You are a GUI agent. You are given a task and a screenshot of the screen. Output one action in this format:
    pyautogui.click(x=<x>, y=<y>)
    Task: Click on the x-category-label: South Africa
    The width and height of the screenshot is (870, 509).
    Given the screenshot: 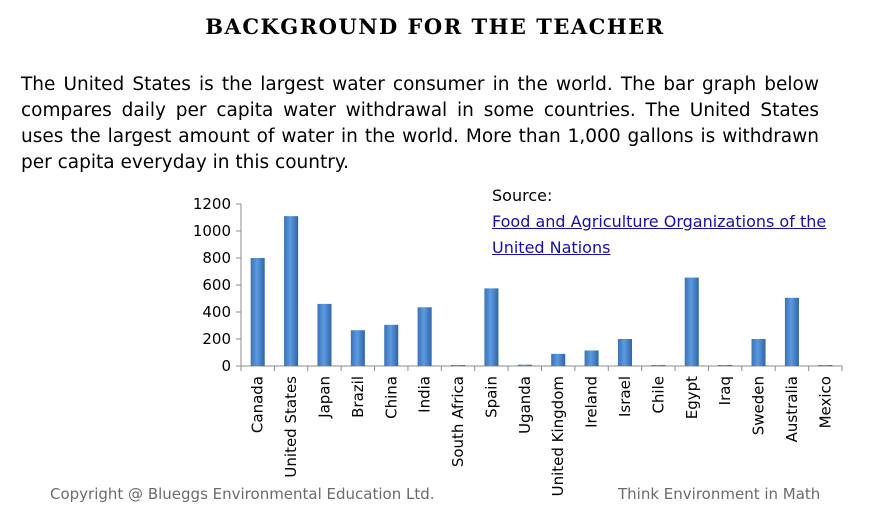 What is the action you would take?
    pyautogui.click(x=458, y=421)
    